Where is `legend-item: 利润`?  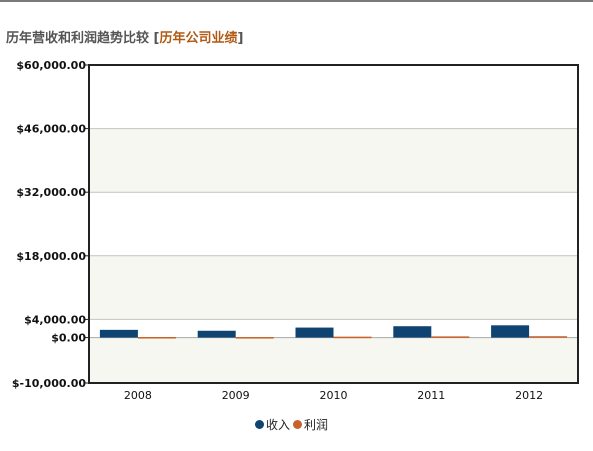 legend-item: 利润 is located at coordinates (310, 424).